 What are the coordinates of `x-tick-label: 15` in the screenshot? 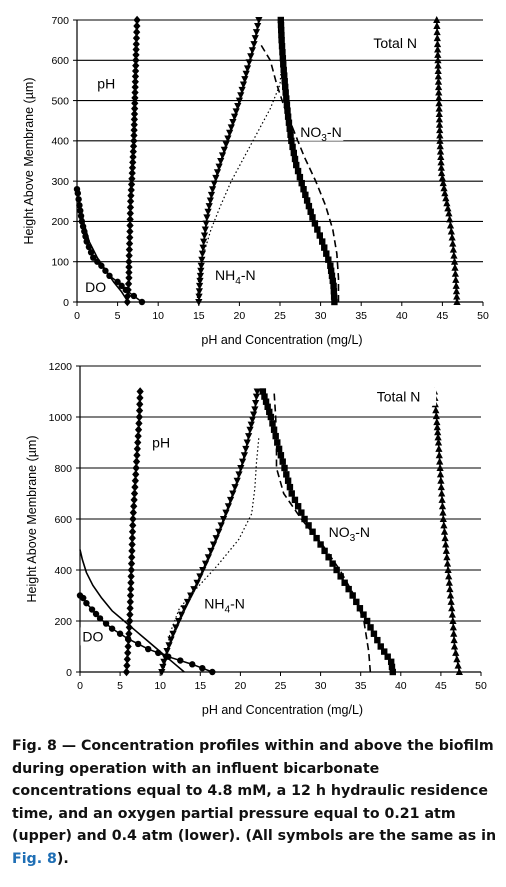 It's located at (200, 686).